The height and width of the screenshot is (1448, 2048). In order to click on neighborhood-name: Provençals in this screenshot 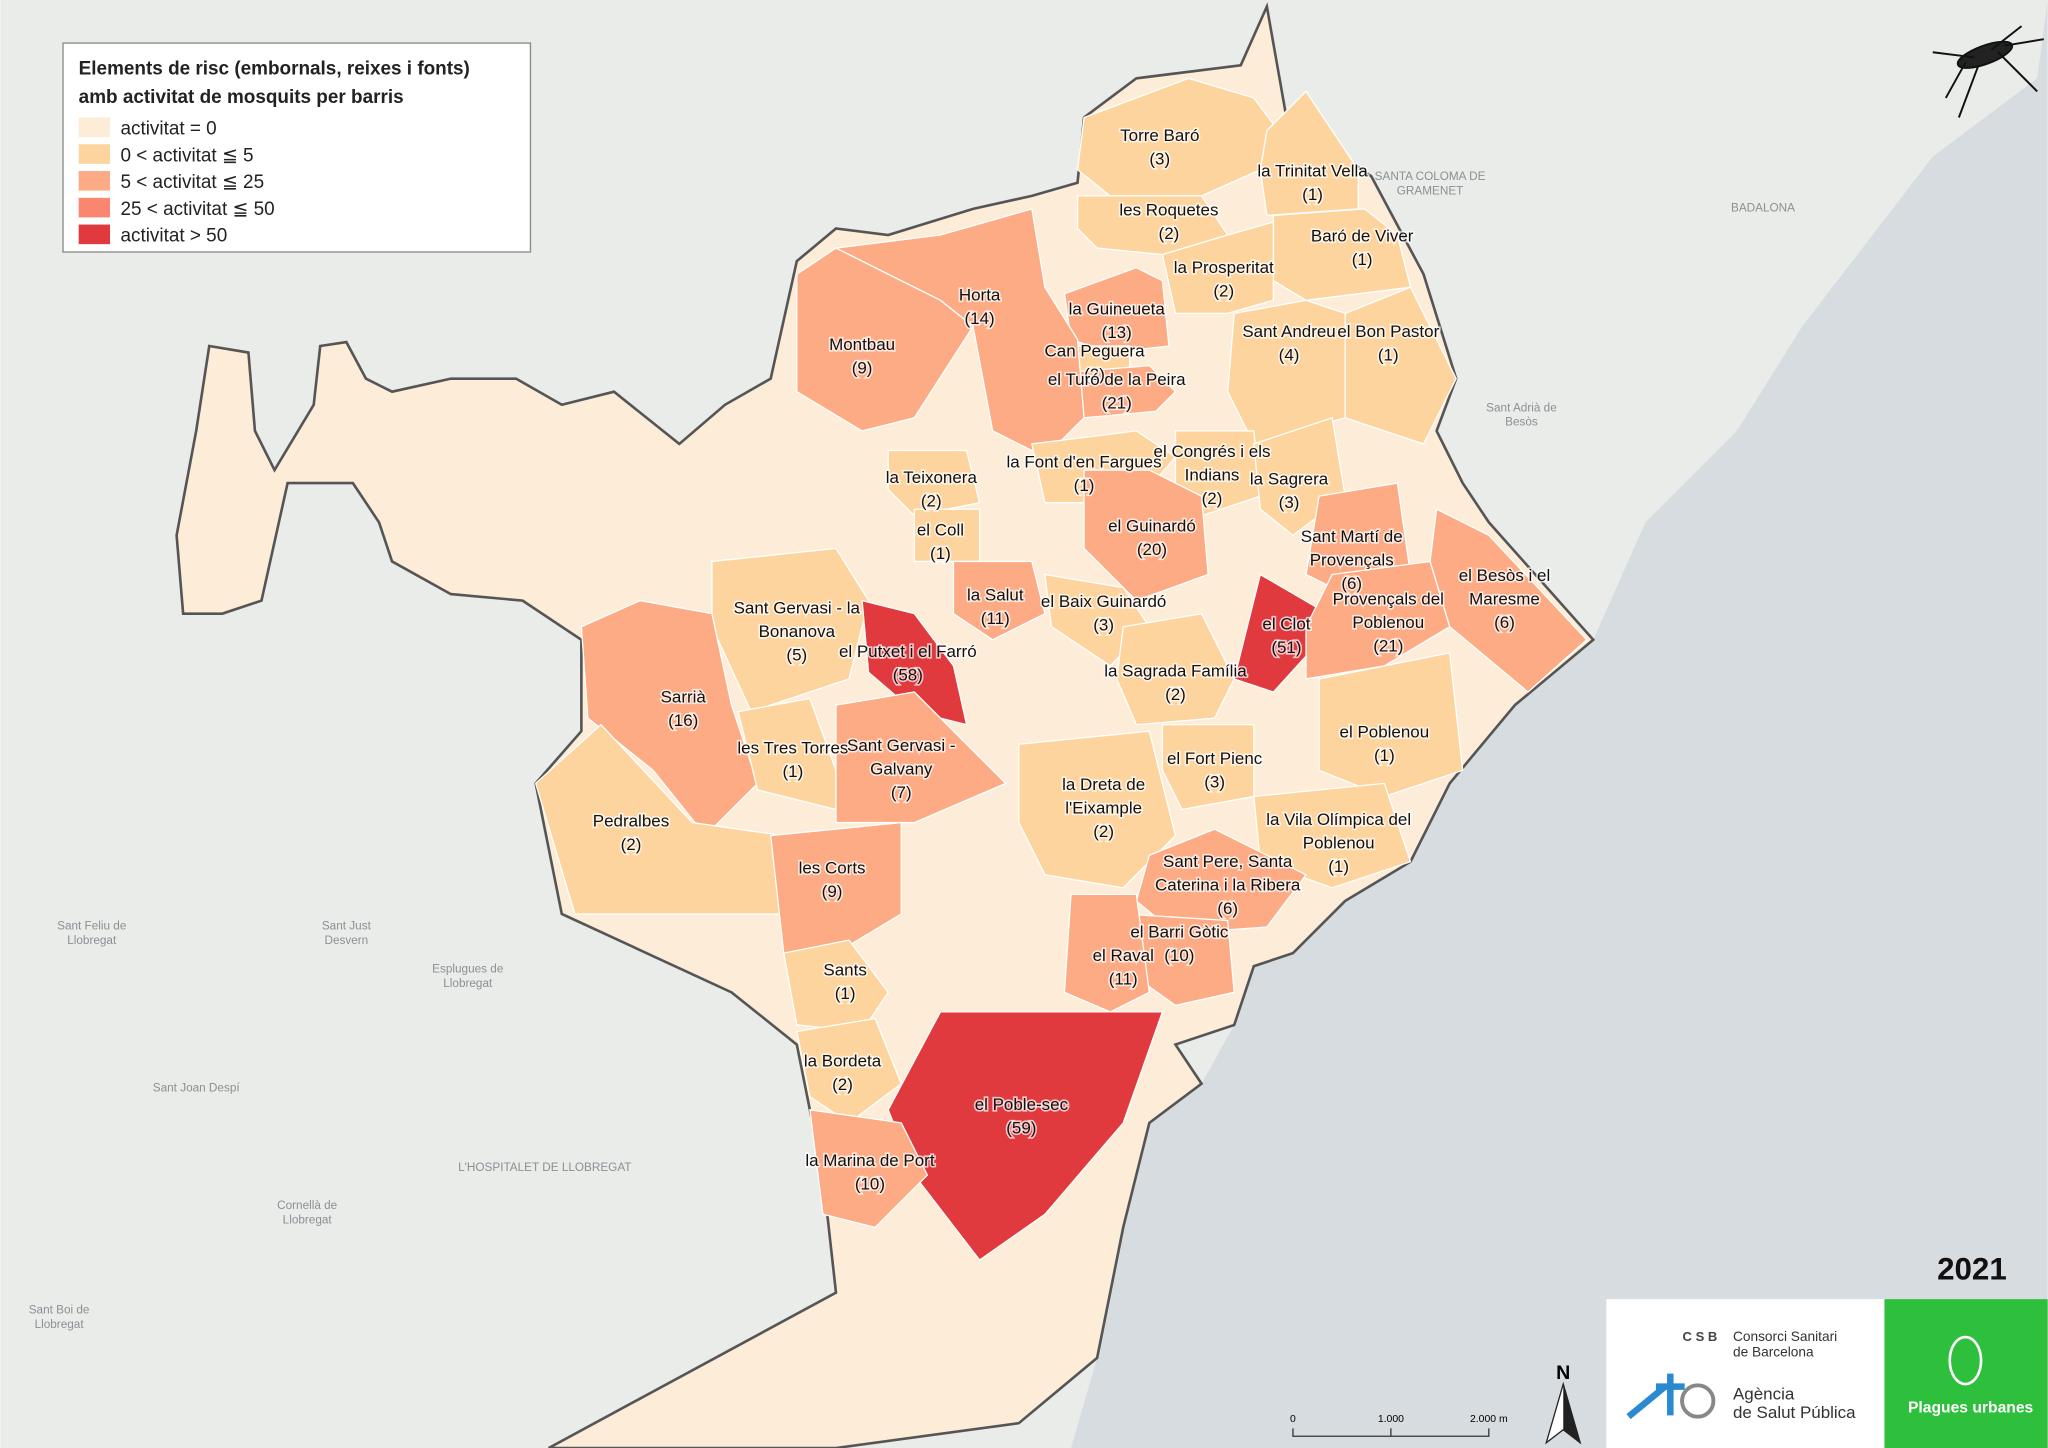, I will do `click(1352, 559)`.